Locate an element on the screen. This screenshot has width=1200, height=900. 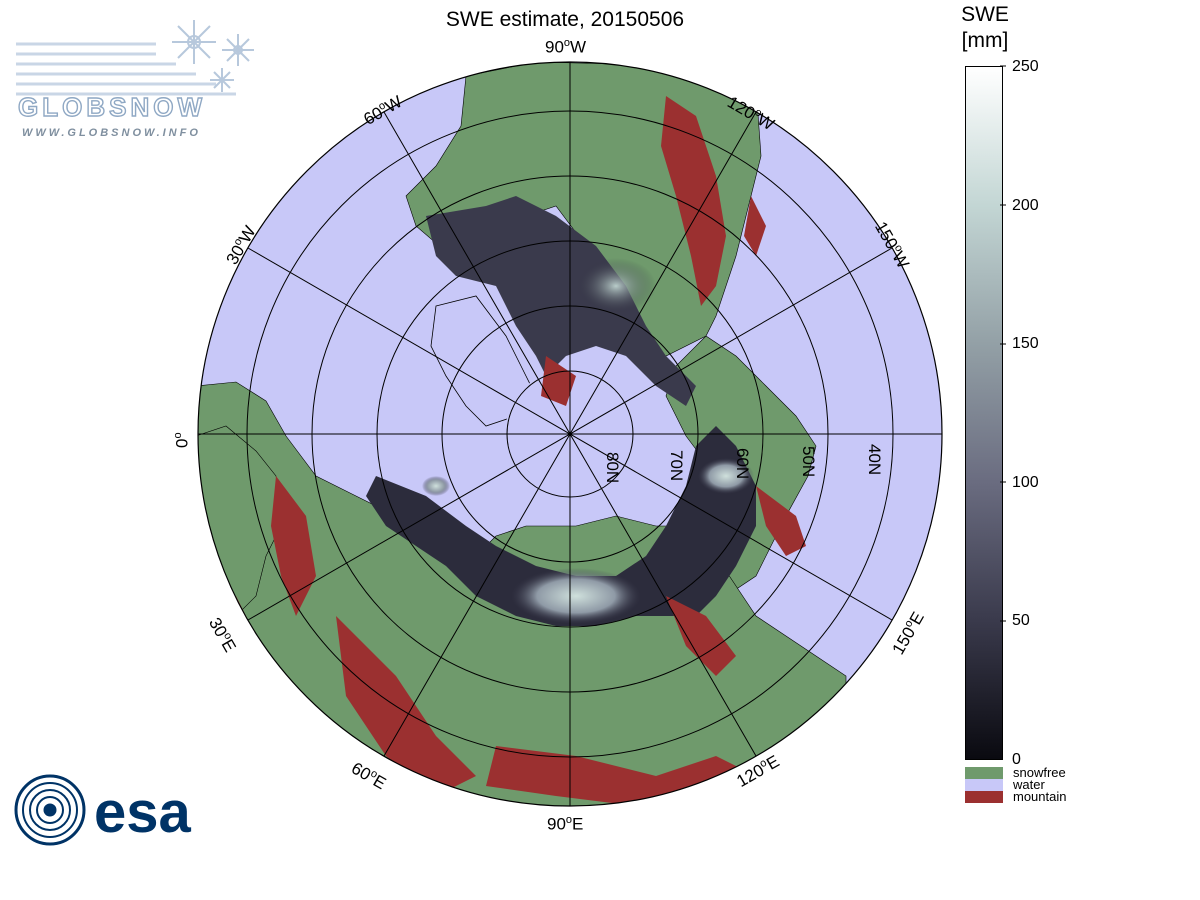
colorbar-label-line1: SWE is located at coordinates (985, 14).